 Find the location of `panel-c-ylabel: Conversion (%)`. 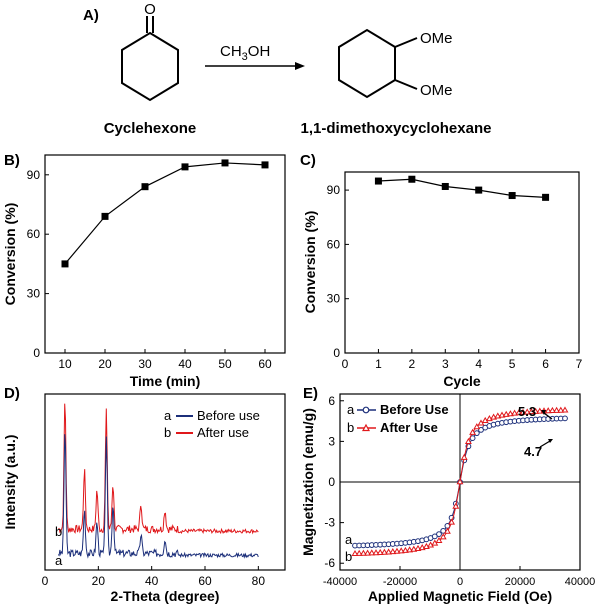

panel-c-ylabel: Conversion (%) is located at coordinates (310, 262).